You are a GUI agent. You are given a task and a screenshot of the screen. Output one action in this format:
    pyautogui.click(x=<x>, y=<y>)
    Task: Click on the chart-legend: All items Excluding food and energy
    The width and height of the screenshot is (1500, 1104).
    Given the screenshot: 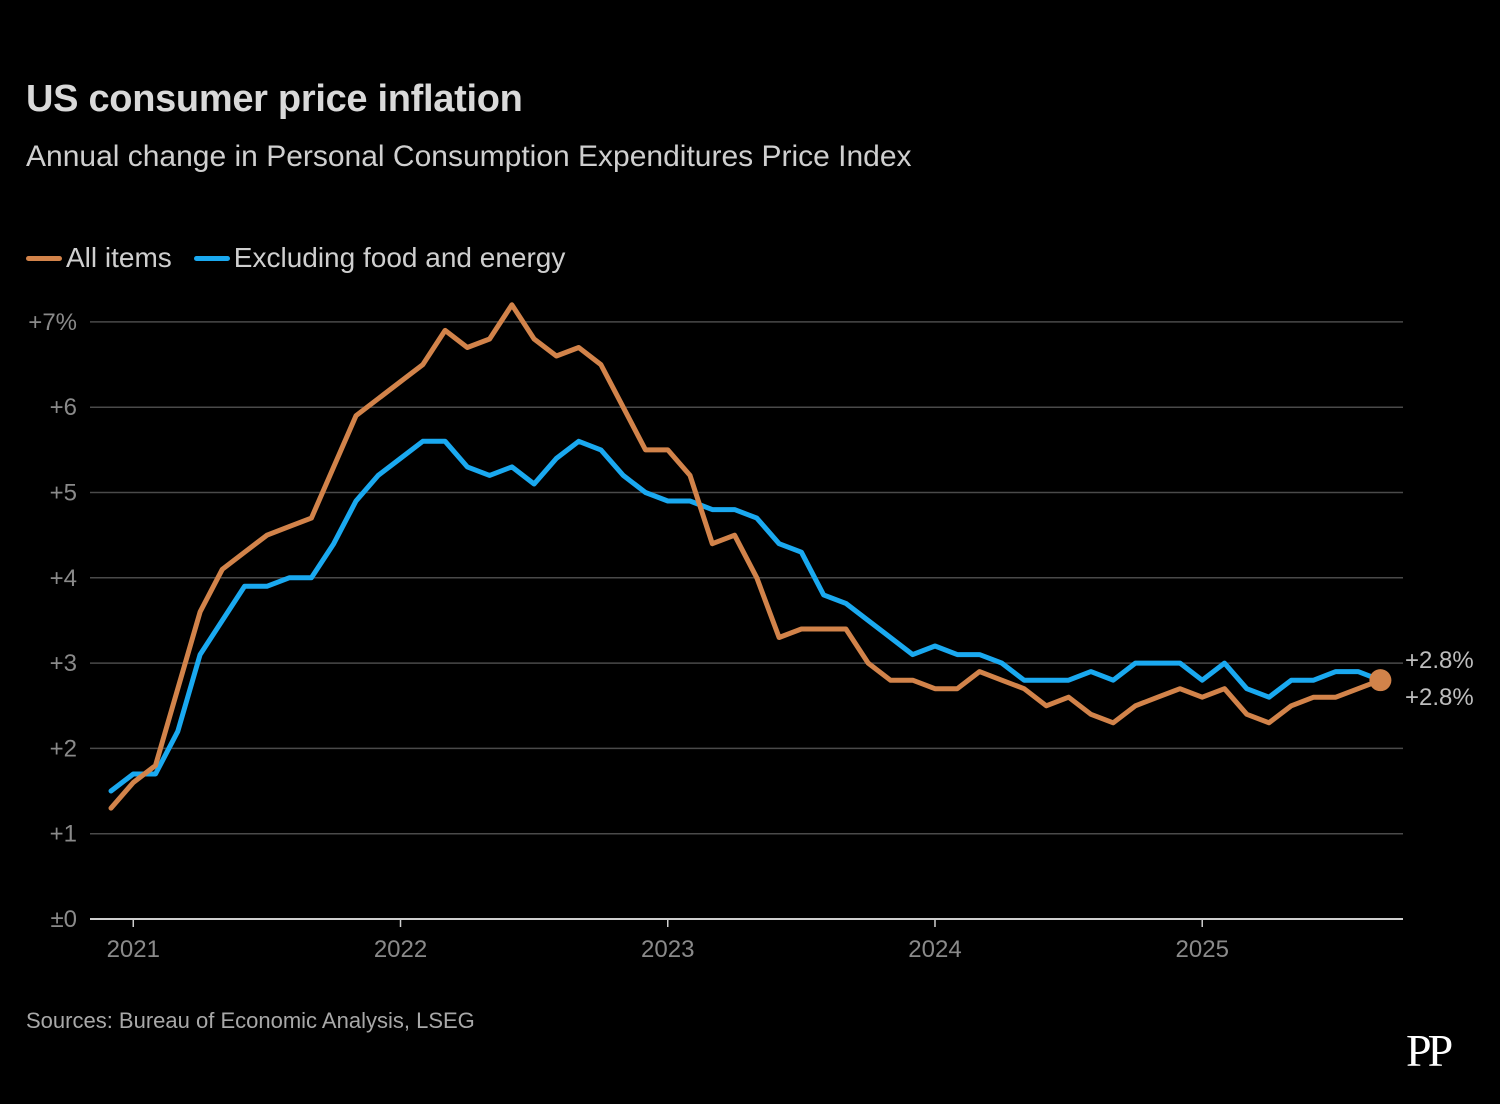 What is the action you would take?
    pyautogui.click(x=306, y=258)
    